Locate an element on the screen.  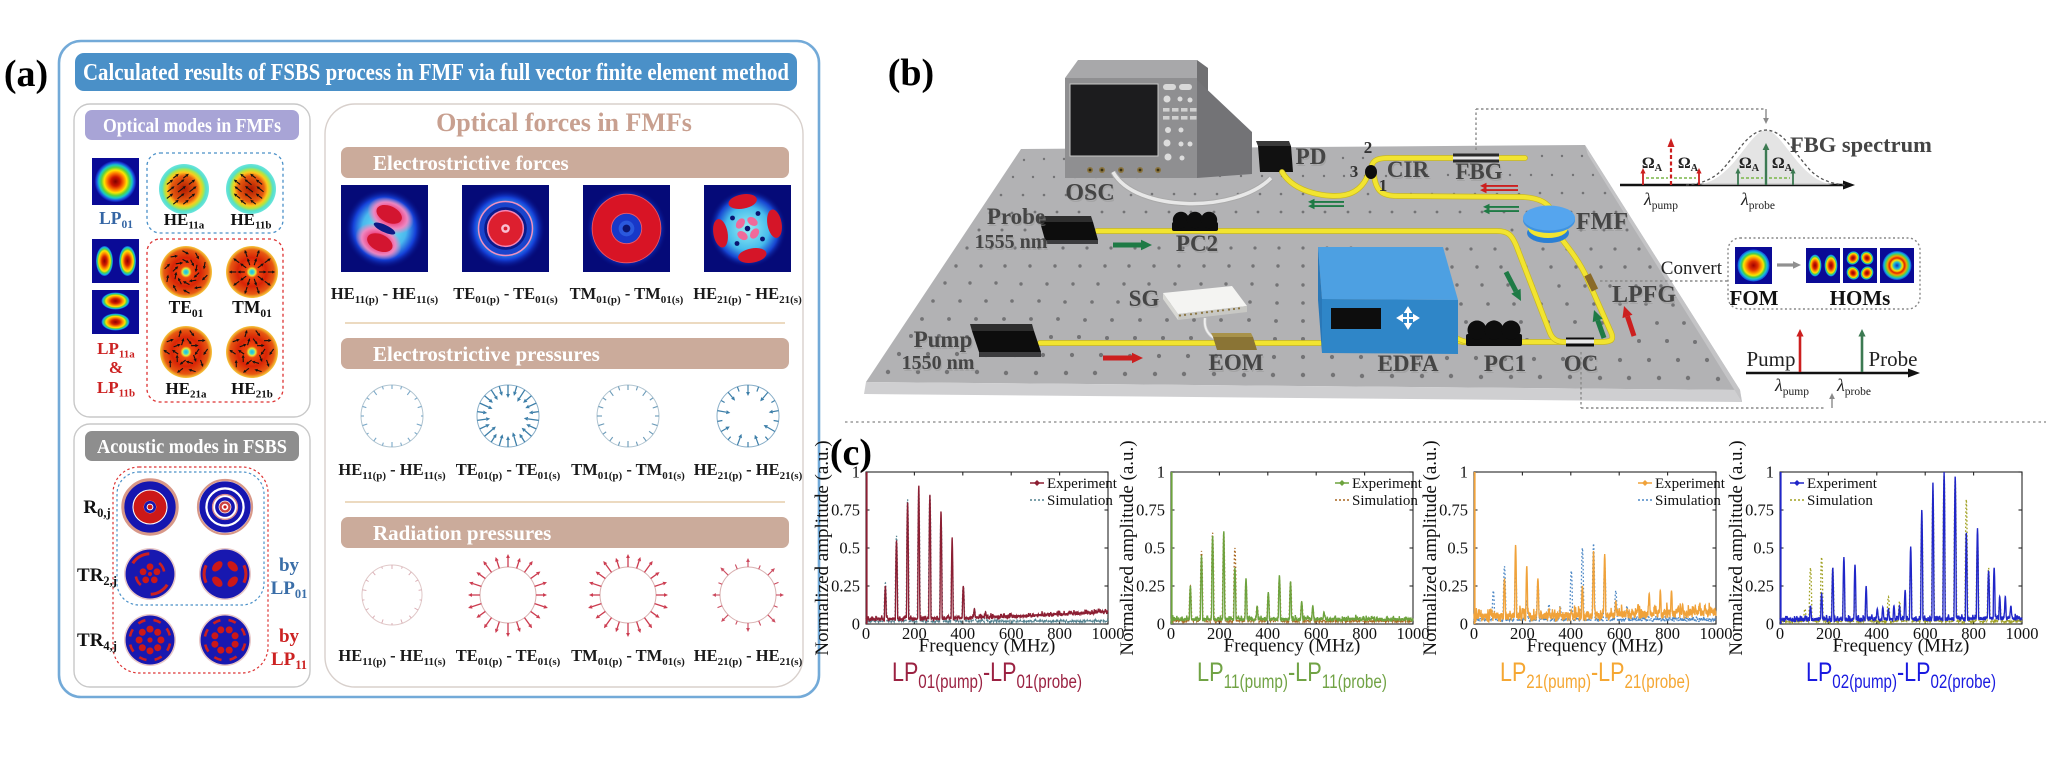
svg-text: 1555 nm is located at coordinates (1011, 242).